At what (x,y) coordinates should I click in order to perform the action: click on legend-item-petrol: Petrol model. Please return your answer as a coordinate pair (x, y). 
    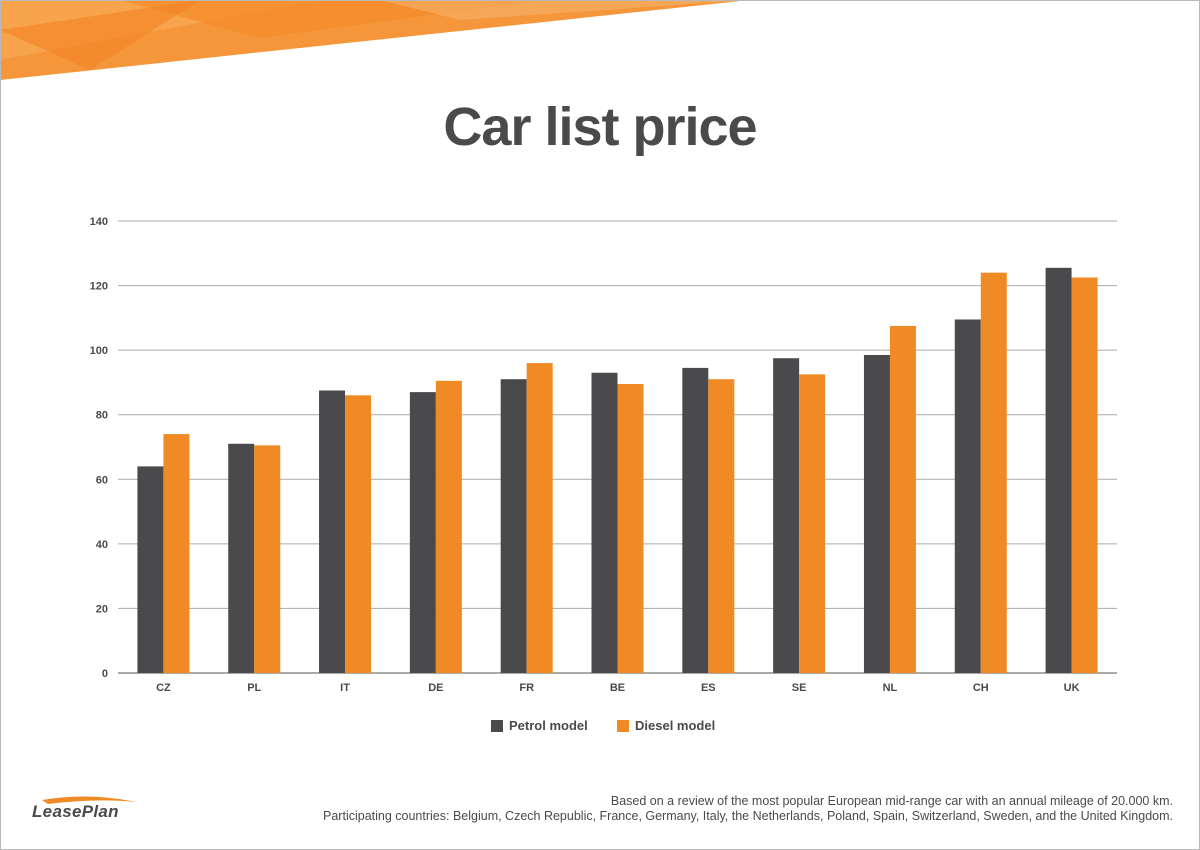
    Looking at the image, I should click on (539, 725).